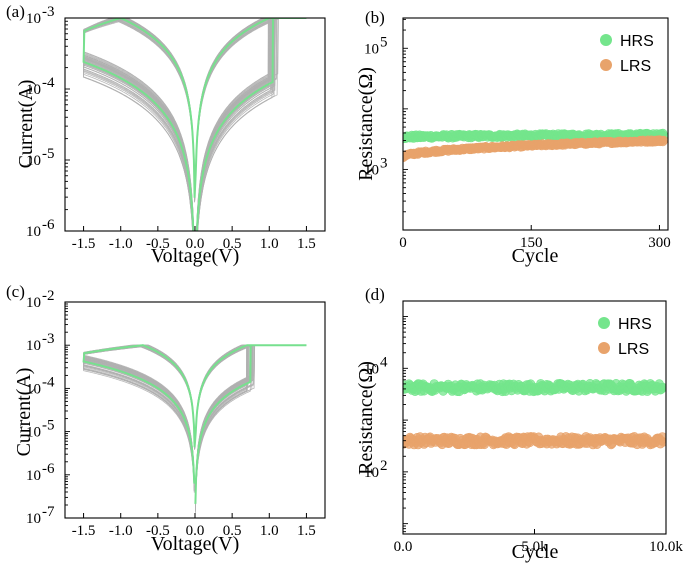 This screenshot has width=685, height=566. What do you see at coordinates (384, 362) in the screenshot?
I see `y-tick-exponent: 4` at bounding box center [384, 362].